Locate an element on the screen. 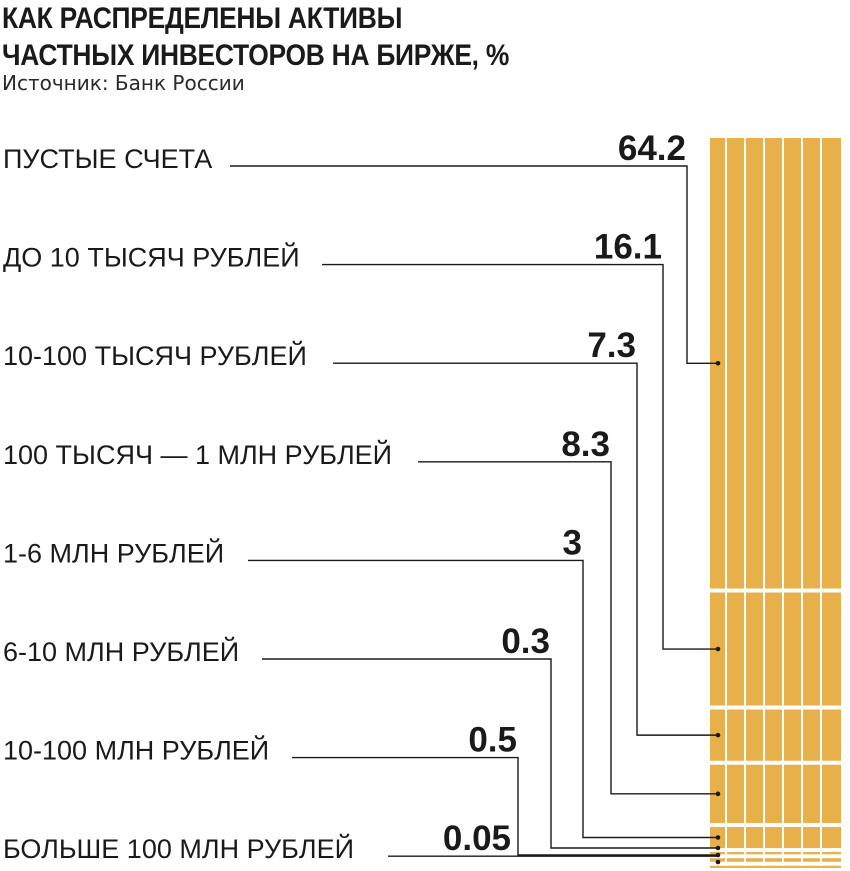 The image size is (850, 871). value-label-4: 8.3 is located at coordinates (585, 444).